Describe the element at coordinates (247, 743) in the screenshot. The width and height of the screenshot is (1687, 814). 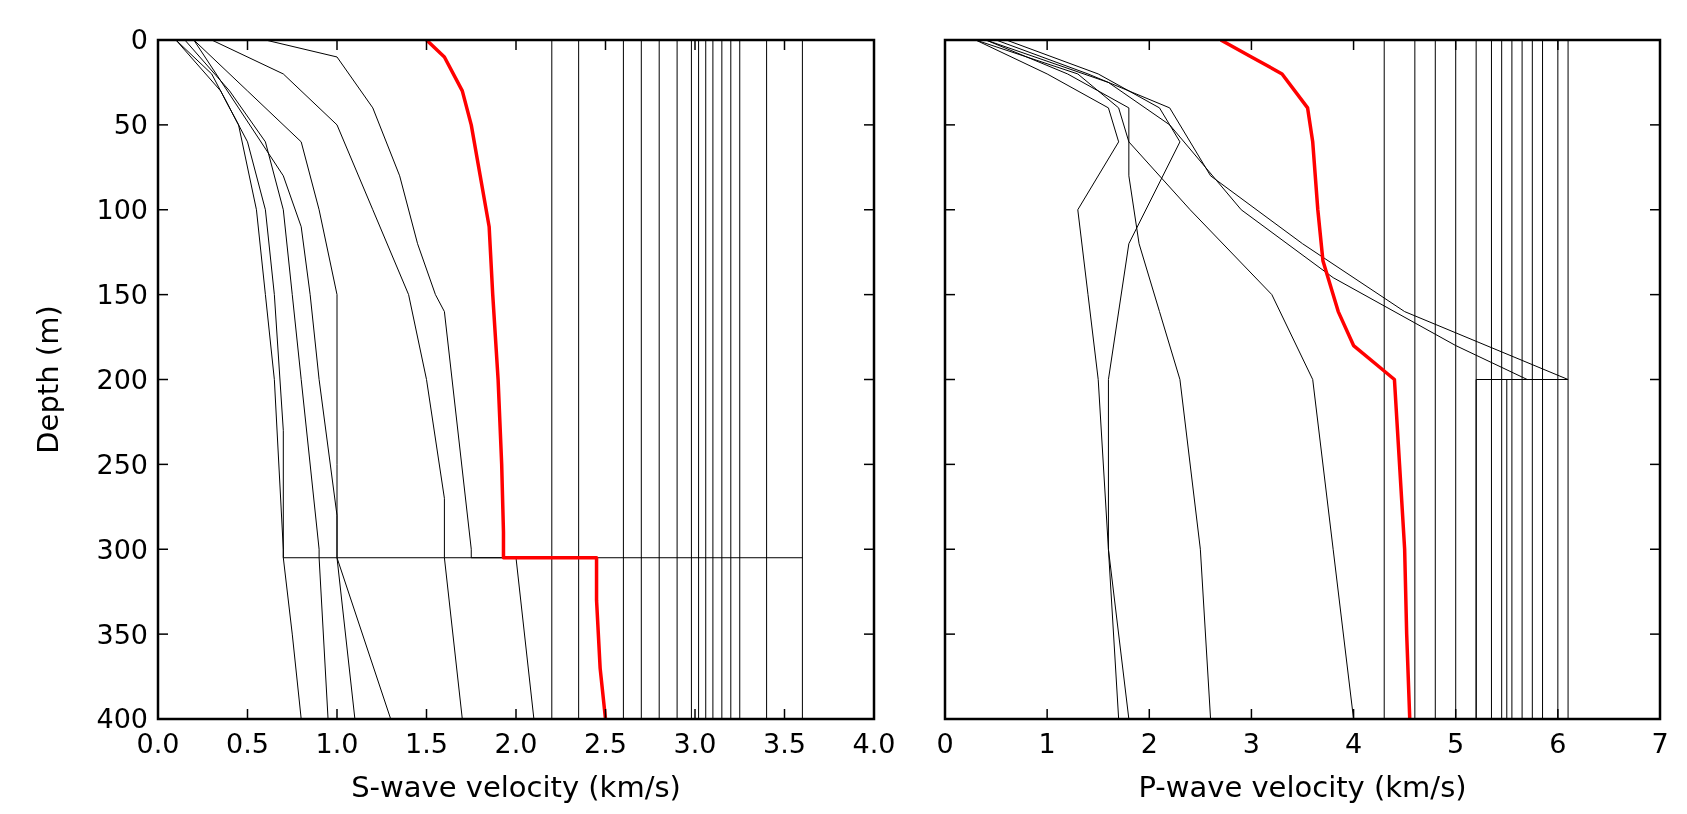
I see `x-tick-label: 0.5` at that location.